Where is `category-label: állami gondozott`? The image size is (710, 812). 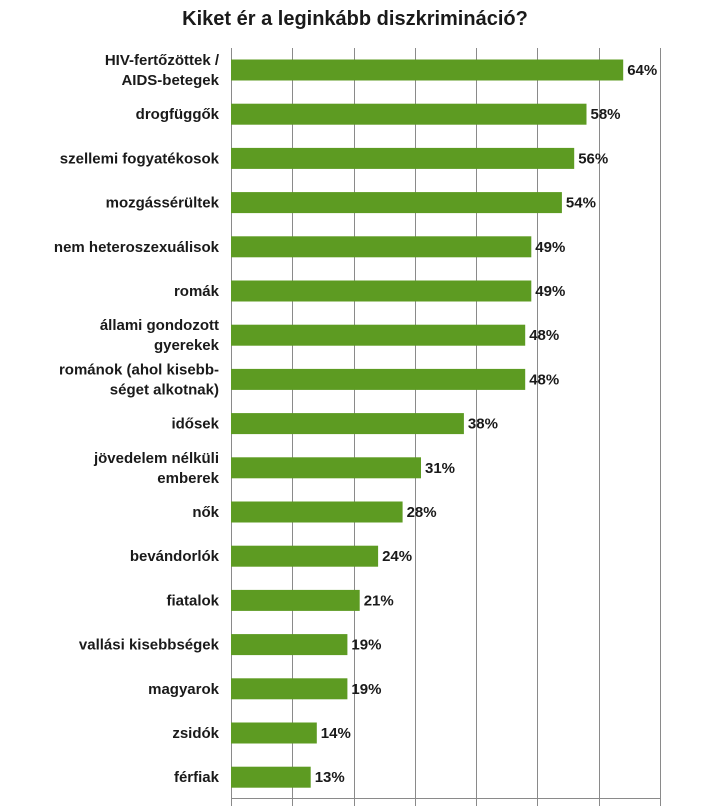
category-label: állami gondozott is located at coordinates (159, 325).